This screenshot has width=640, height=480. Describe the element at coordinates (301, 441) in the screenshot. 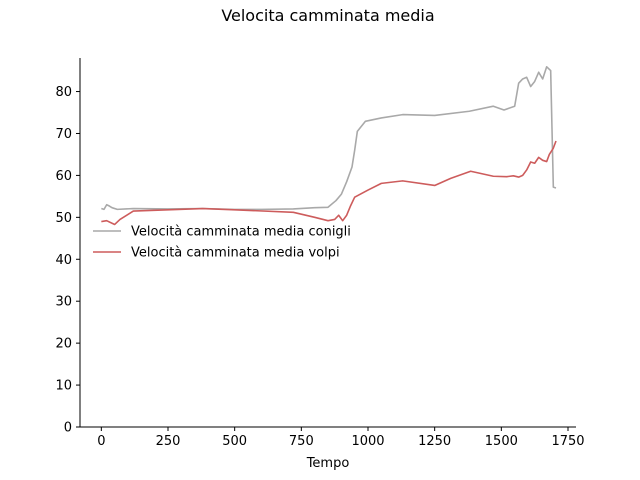

I see `x-tick-label: 750` at that location.